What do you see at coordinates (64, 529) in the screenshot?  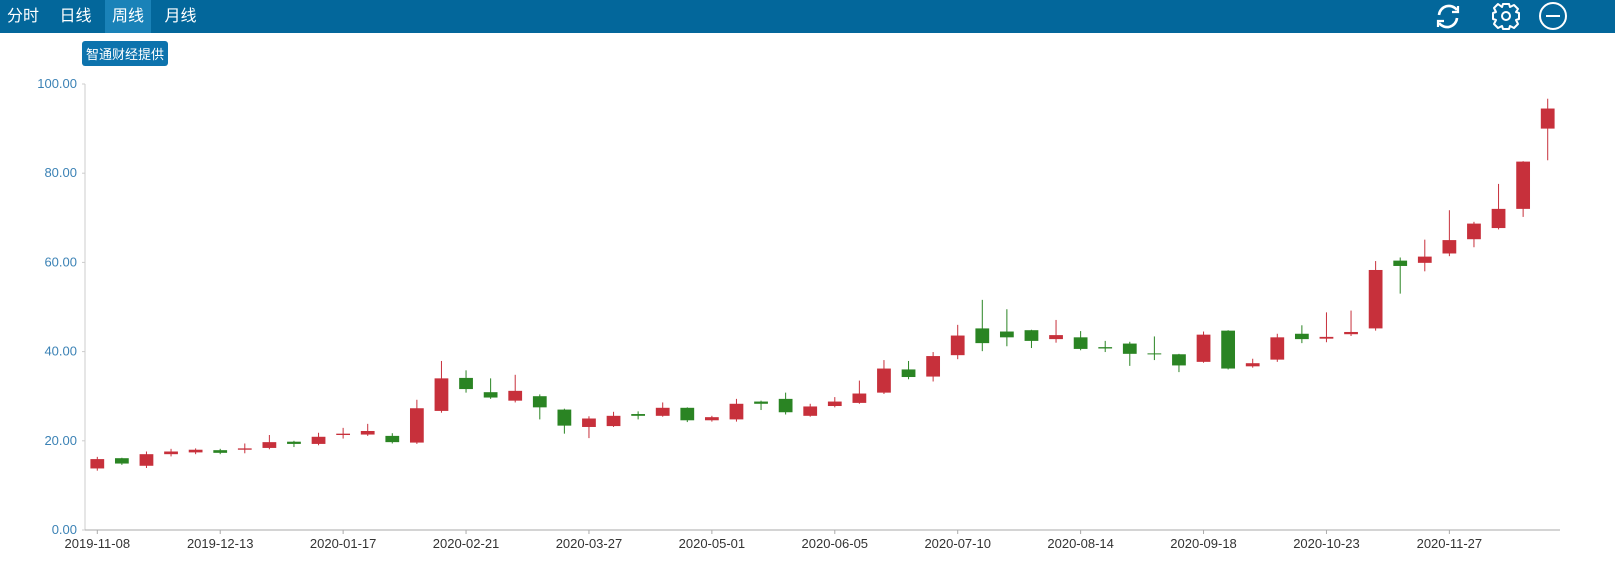 I see `y-tick-label: 0.00` at bounding box center [64, 529].